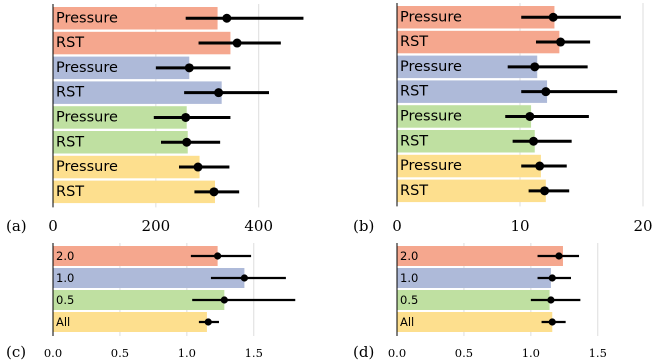 This screenshot has height=363, width=667. Describe the element at coordinates (156, 226) in the screenshot. I see `x-tick-label: 200` at that location.